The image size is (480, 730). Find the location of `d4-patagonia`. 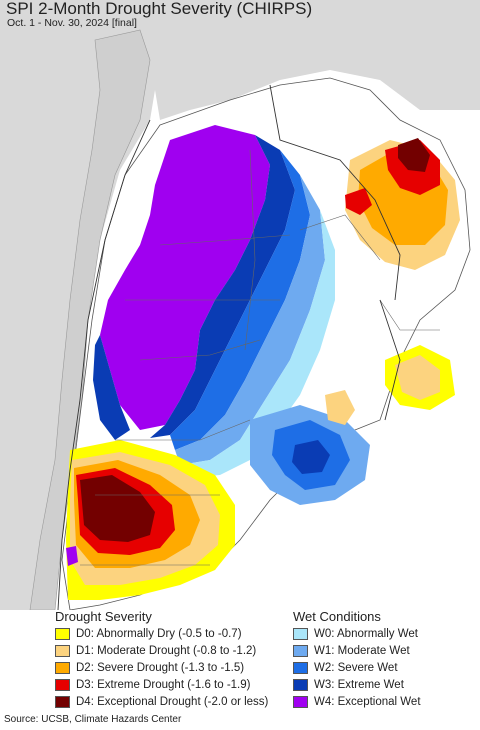

d4-patagonia is located at coordinates (117, 508).